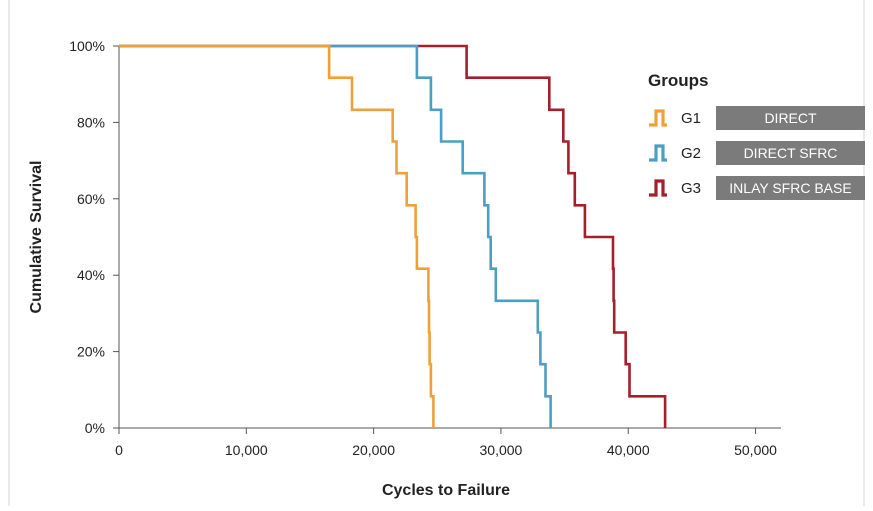 Image resolution: width=873 pixels, height=511 pixels. I want to click on y-tick-label: 60%, so click(91, 199).